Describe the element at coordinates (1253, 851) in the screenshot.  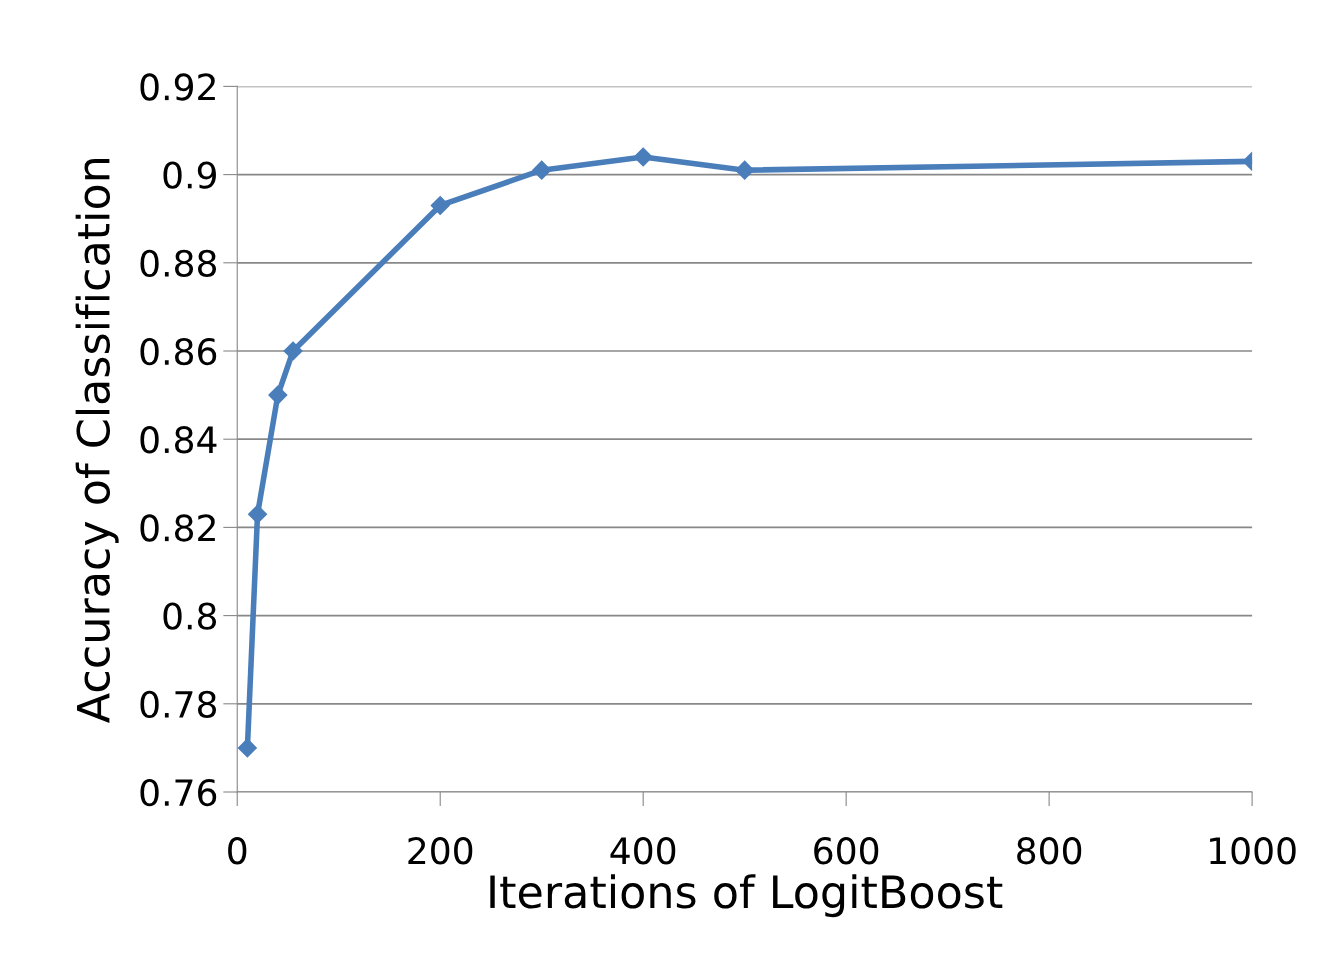
I see `x-tick-label: 1000` at that location.